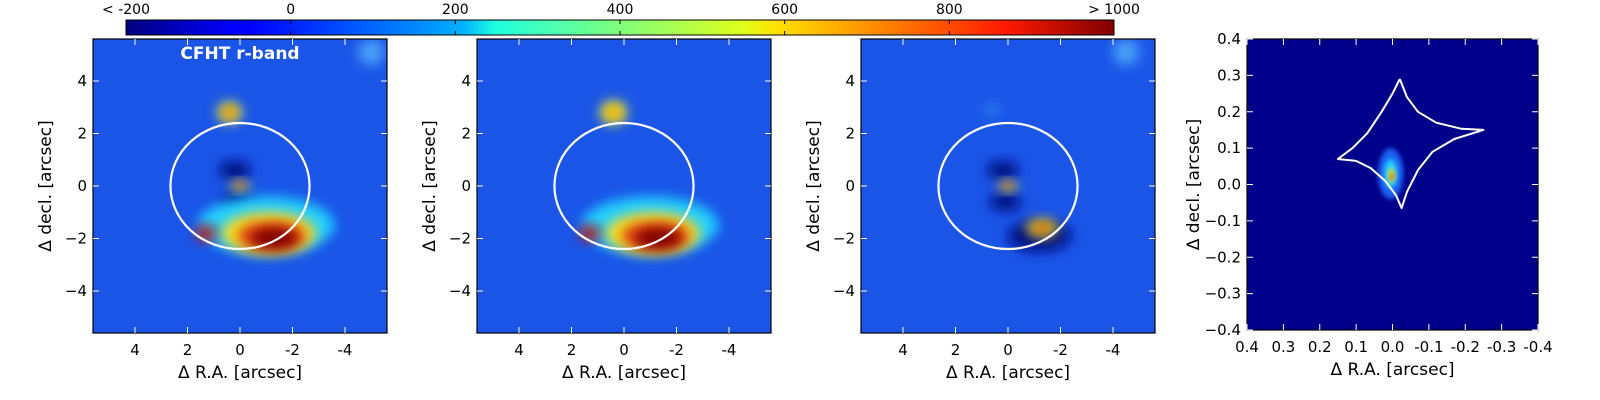 Image resolution: width=1600 pixels, height=400 pixels. What do you see at coordinates (1223, 330) in the screenshot?
I see `y-tick-label: −0.4` at bounding box center [1223, 330].